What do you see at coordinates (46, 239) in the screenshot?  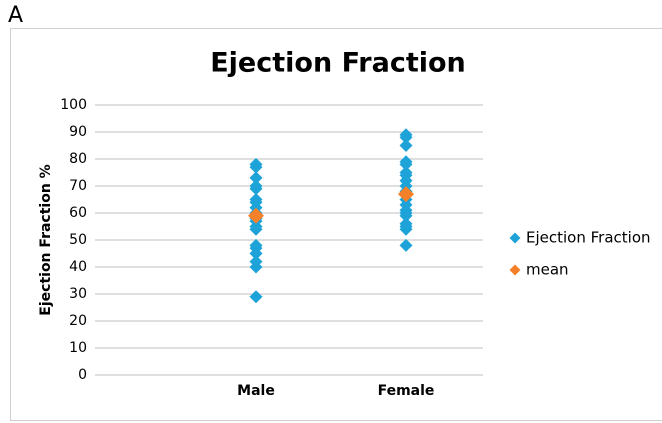 I see `y-axis-title: Ejection Fraction %` at bounding box center [46, 239].